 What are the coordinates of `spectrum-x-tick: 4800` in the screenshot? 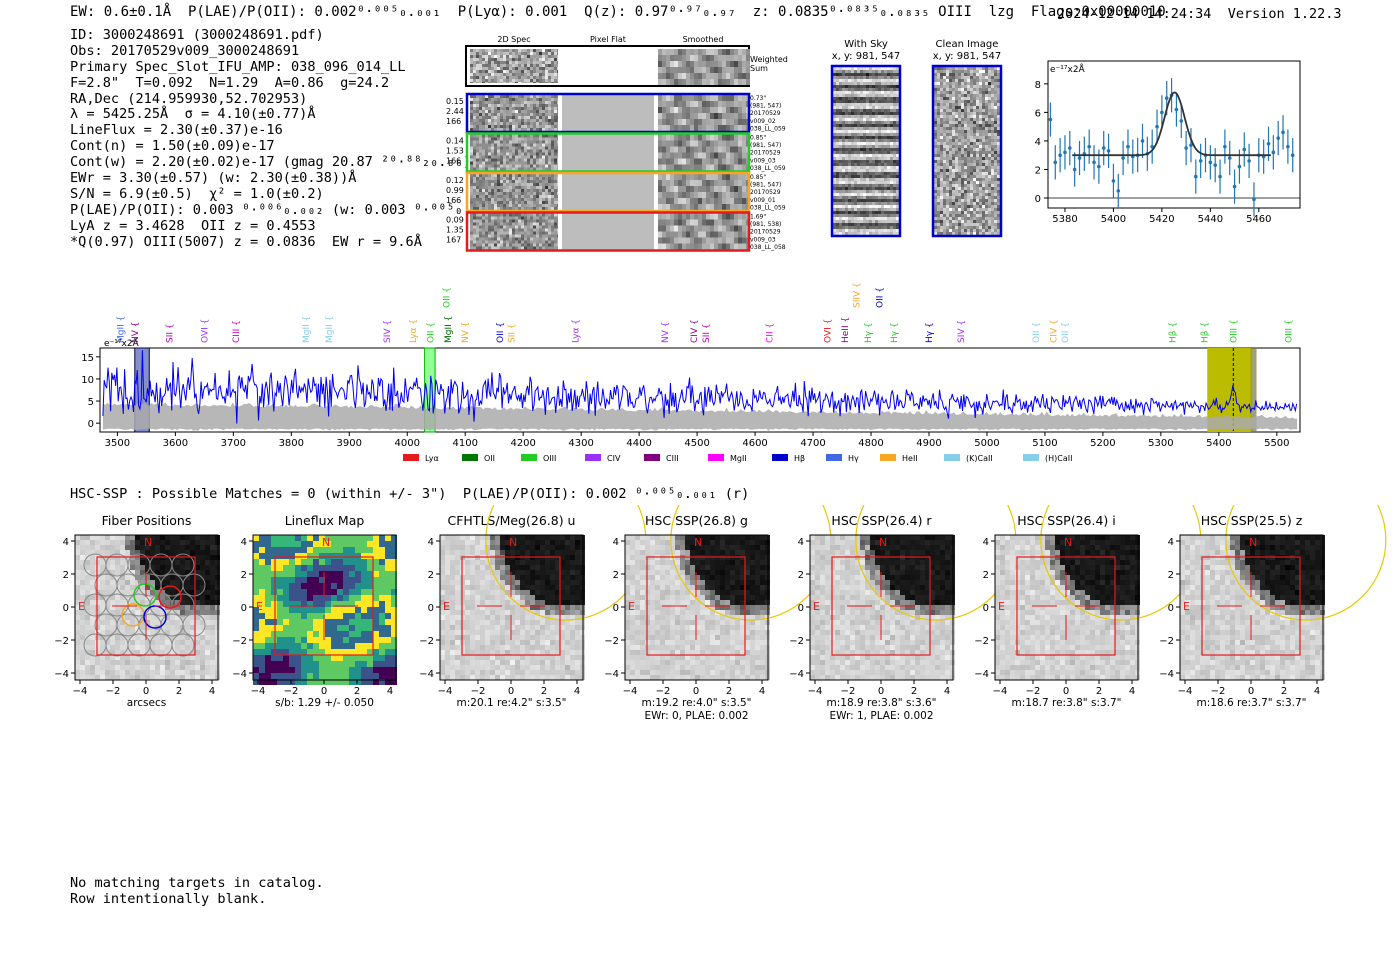 It's located at (870, 443).